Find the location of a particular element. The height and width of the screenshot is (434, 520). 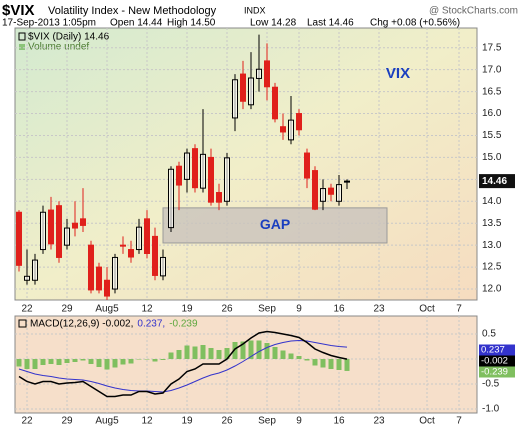

y-tick-label: 15.5 is located at coordinates (492, 135).